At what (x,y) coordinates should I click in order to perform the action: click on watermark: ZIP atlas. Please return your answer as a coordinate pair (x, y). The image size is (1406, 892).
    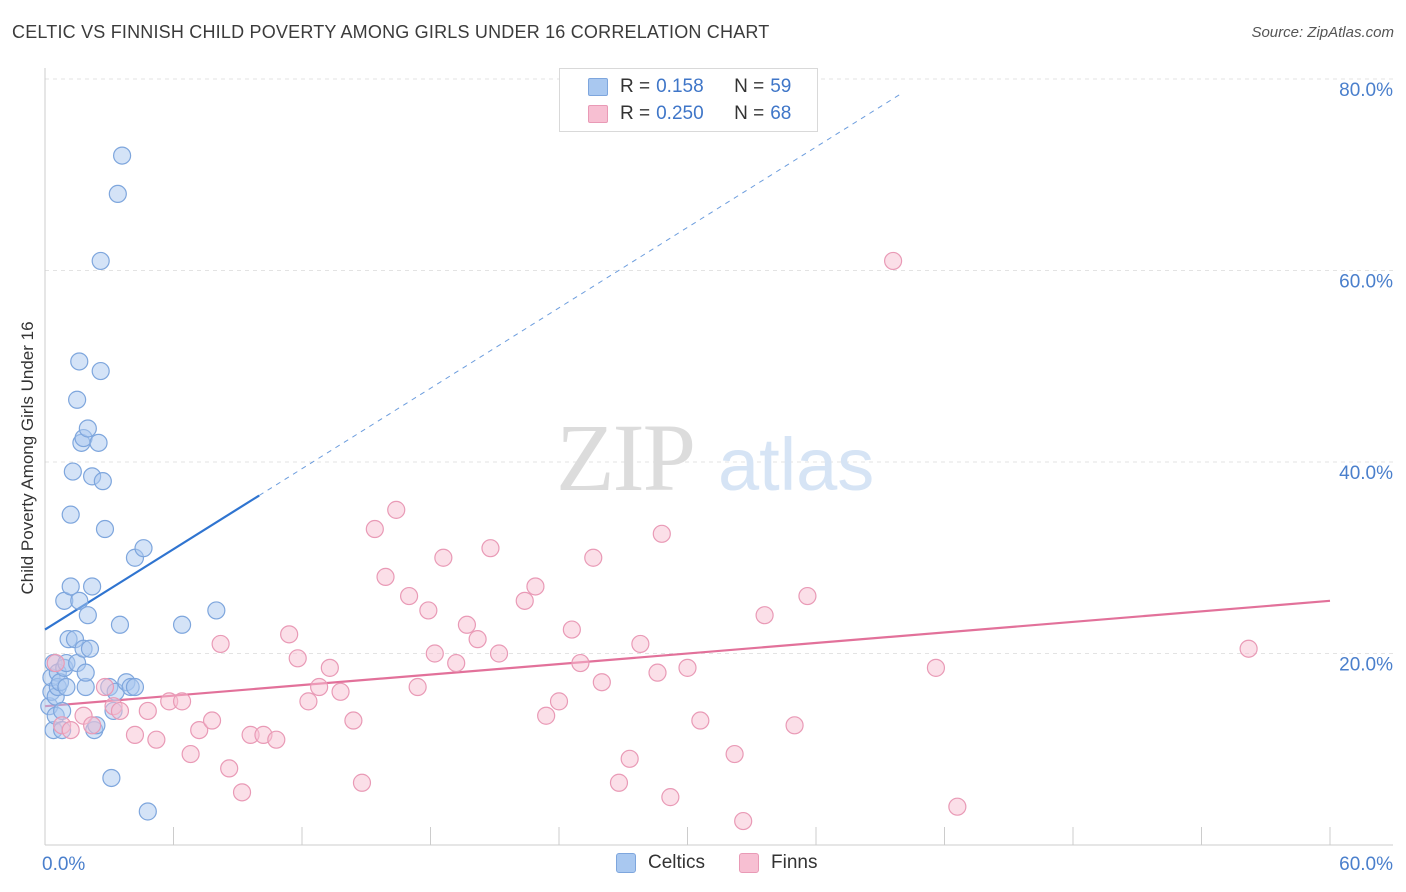
    Looking at the image, I should click on (715, 457).